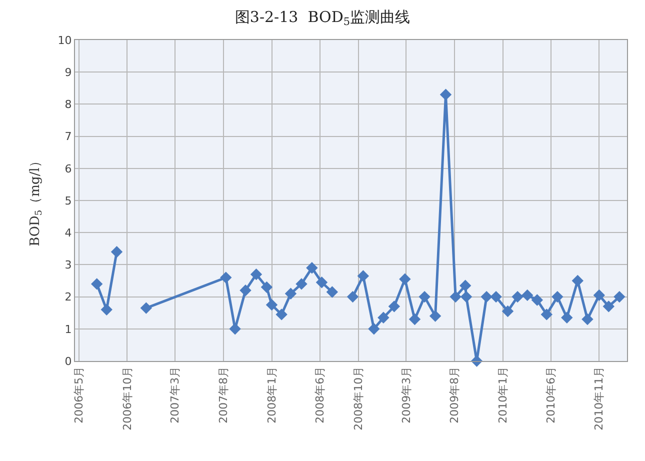 This screenshot has width=645, height=461. Describe the element at coordinates (359, 398) in the screenshot. I see `x-tick-label: 2008年10月` at that location.